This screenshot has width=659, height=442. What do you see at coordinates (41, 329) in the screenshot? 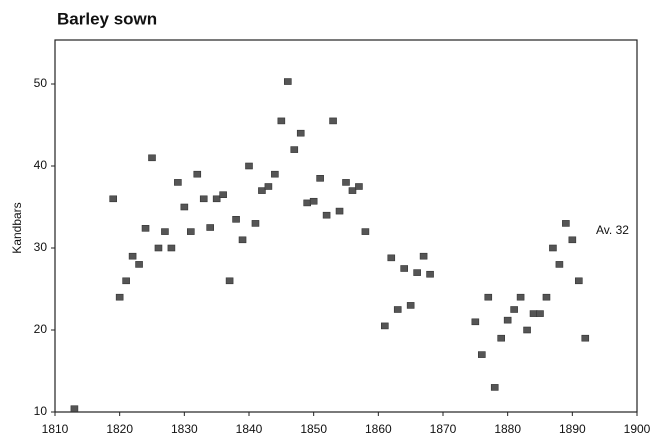
I see `y-tick-label: 20` at bounding box center [41, 329].